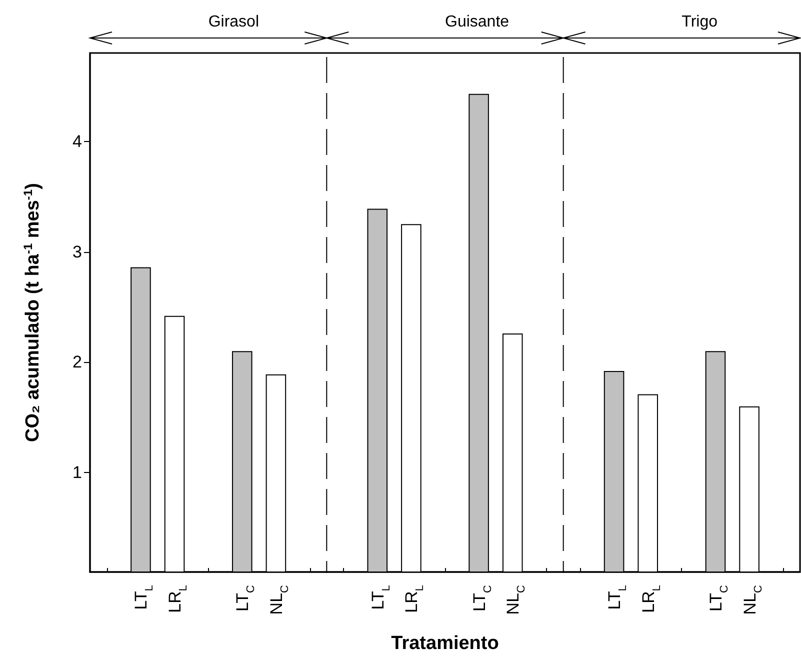 Image resolution: width=801 pixels, height=658 pixels. Describe the element at coordinates (77, 252) in the screenshot. I see `y-tick-label: 3` at that location.